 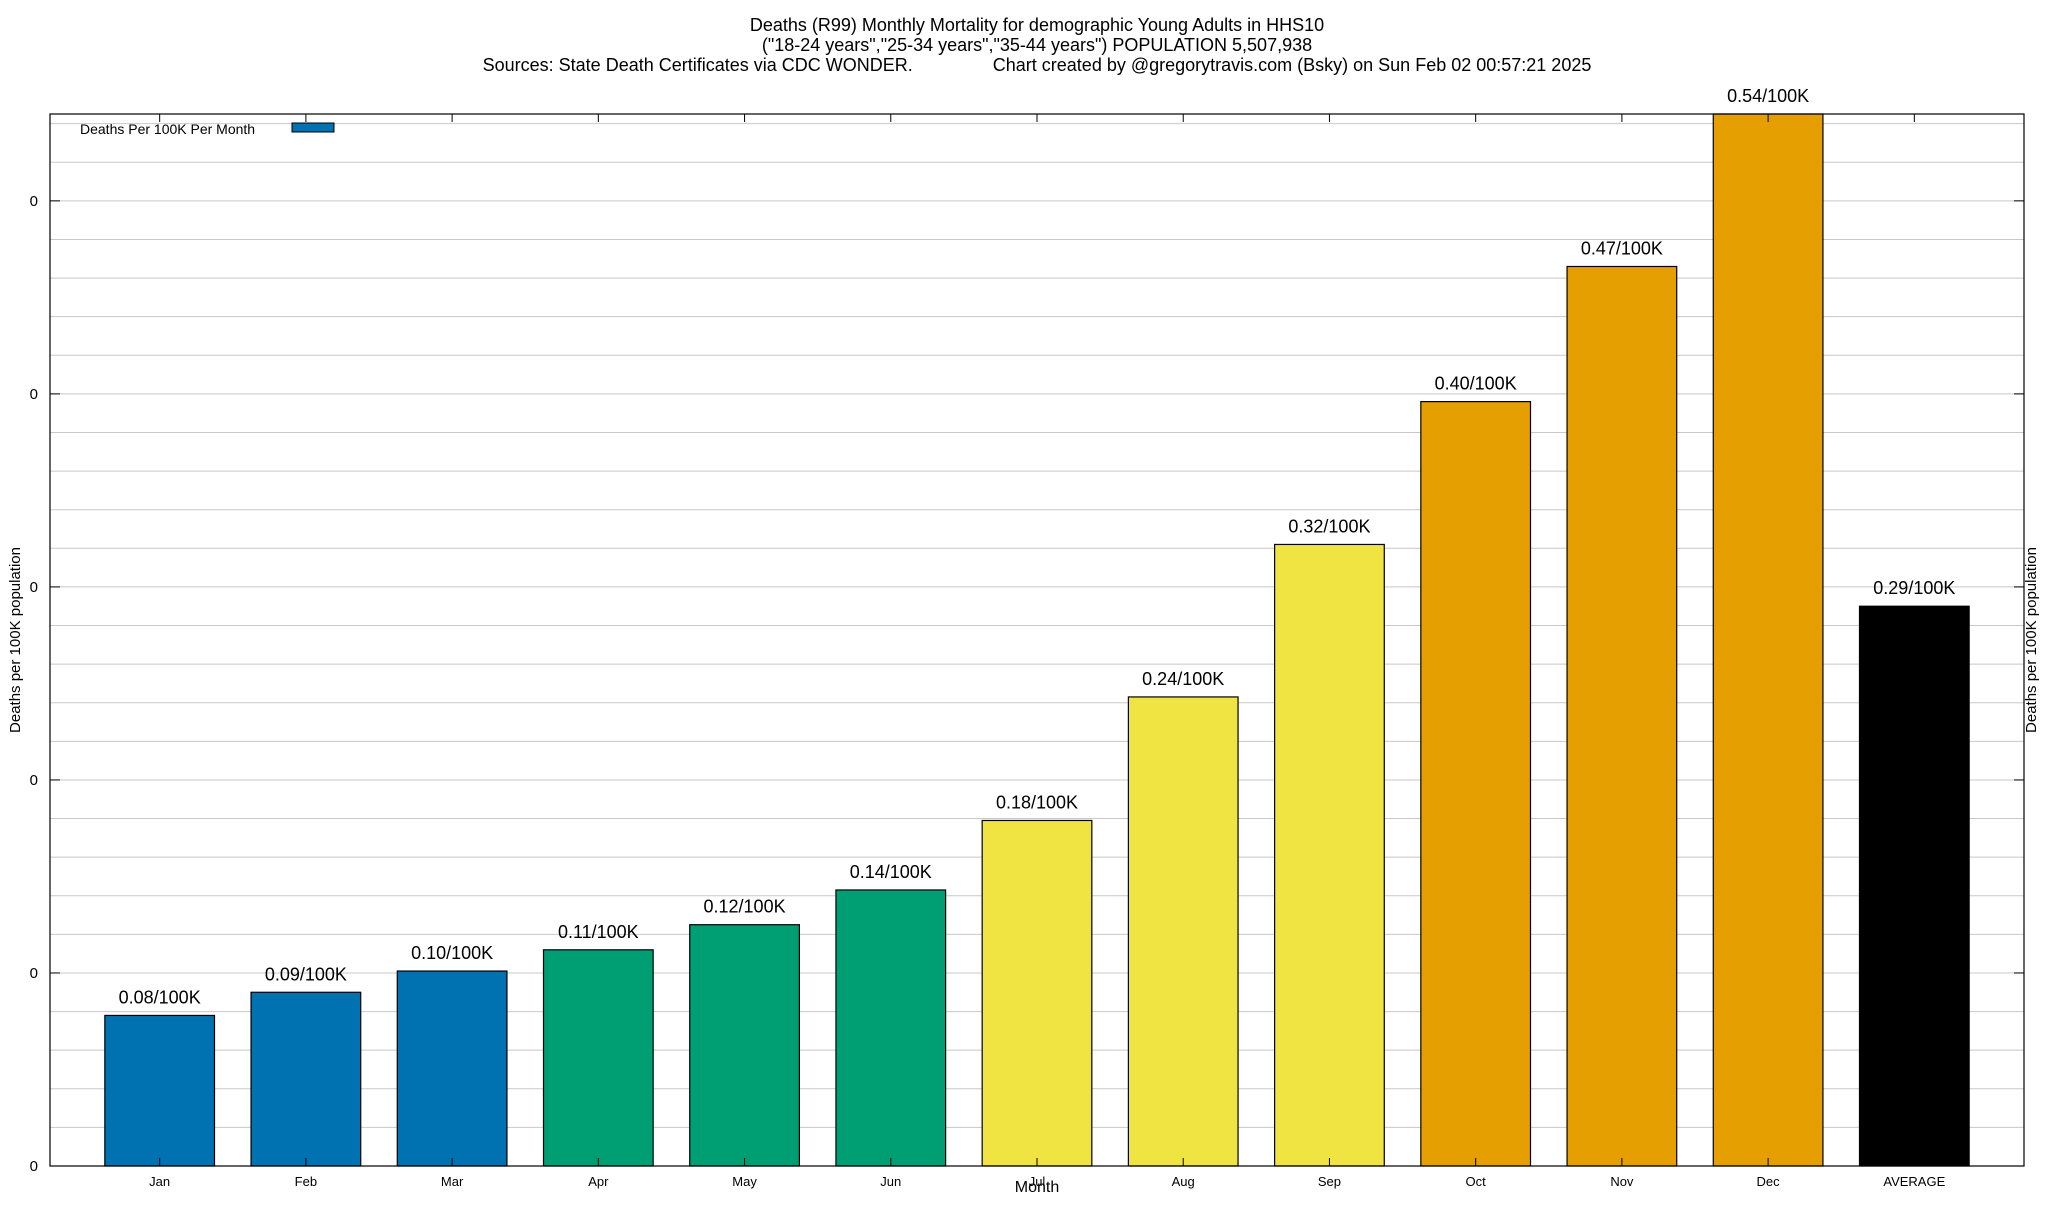 What do you see at coordinates (1183, 679) in the screenshot?
I see `bar-value-label: 0.24/100K` at bounding box center [1183, 679].